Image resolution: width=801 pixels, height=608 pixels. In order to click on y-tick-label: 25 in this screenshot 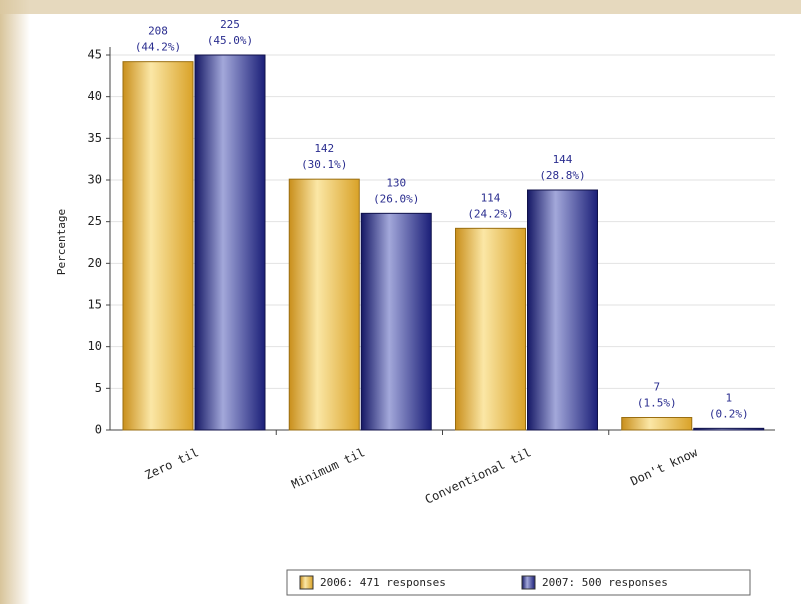, I will do `click(95, 221)`.